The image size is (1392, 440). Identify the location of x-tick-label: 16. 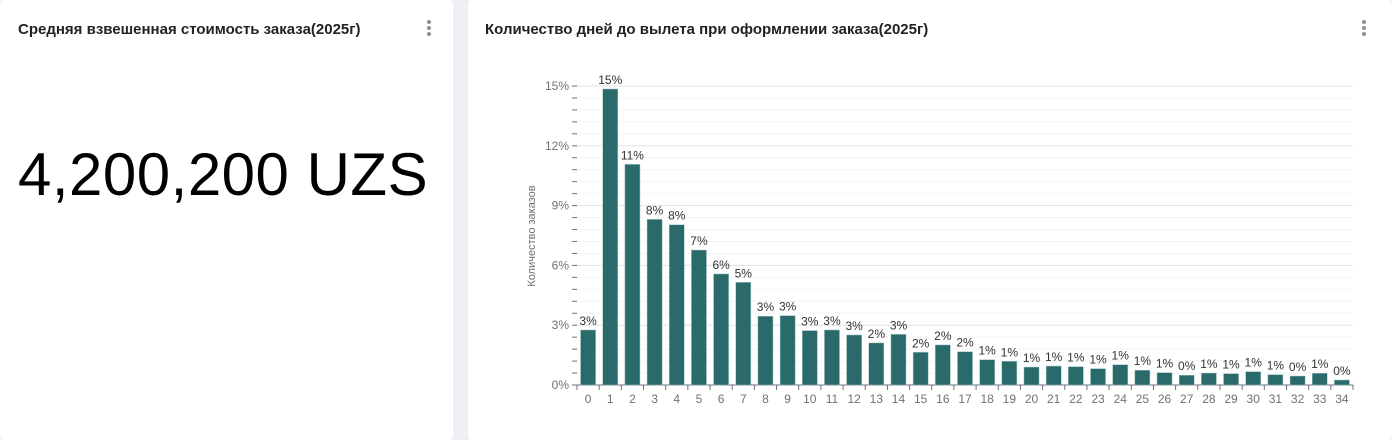
(943, 399).